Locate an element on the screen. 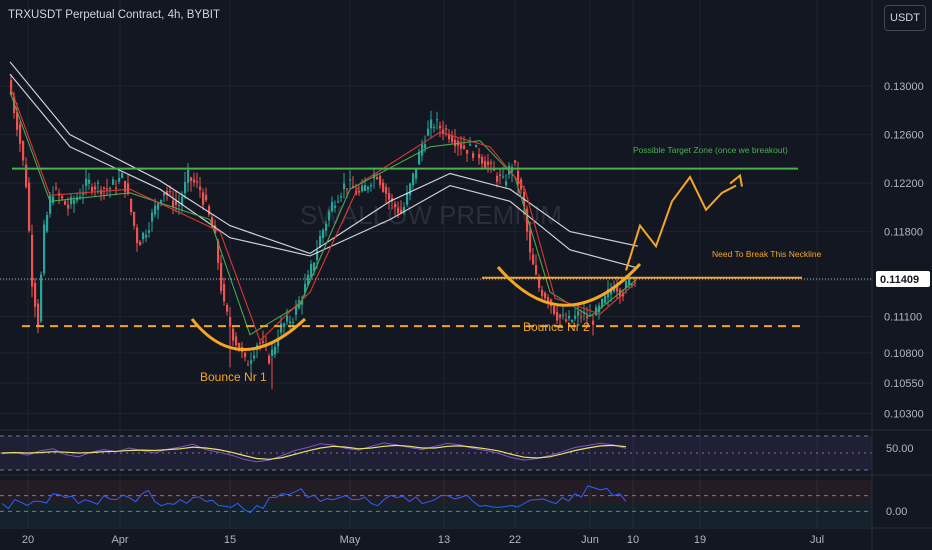 This screenshot has height=550, width=932. time-tick-label: Apr is located at coordinates (119, 540).